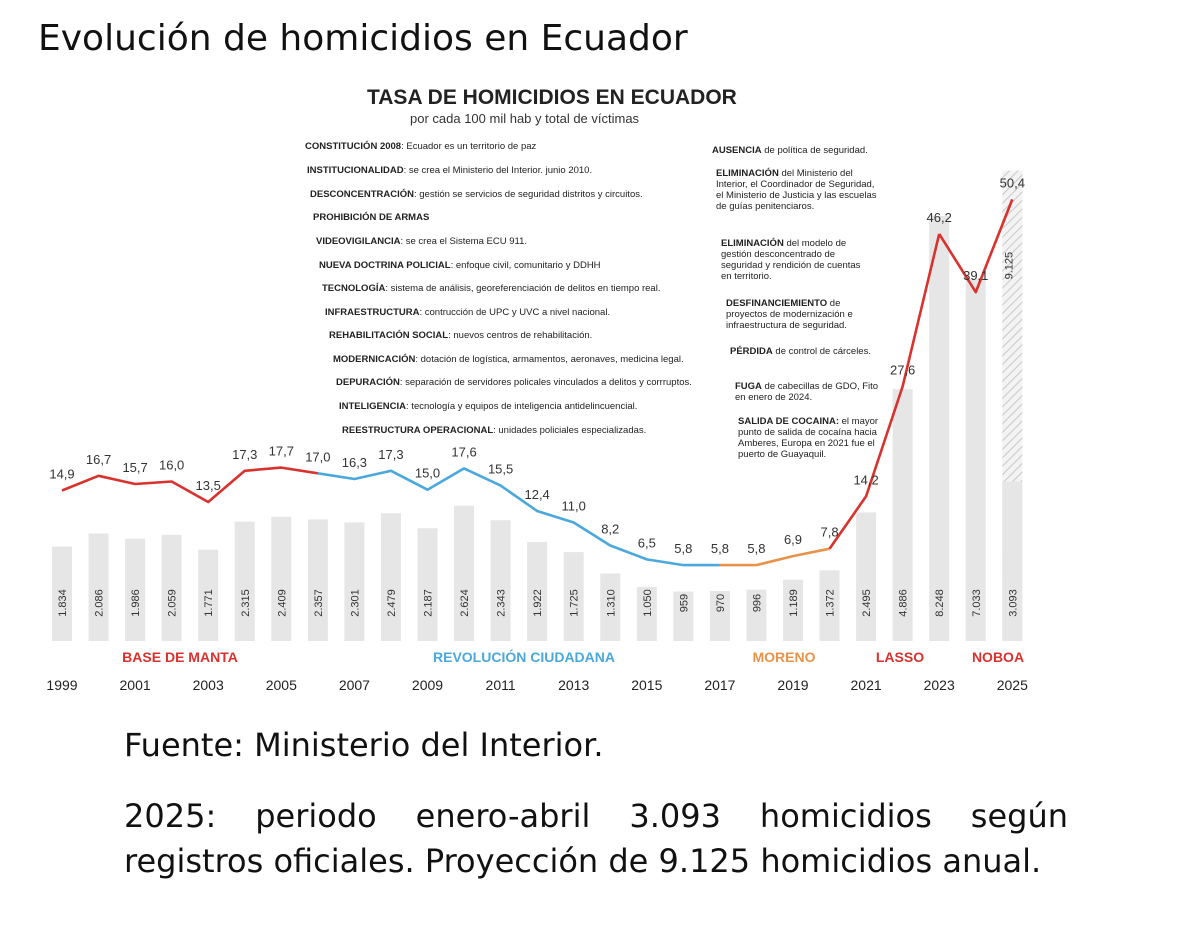  What do you see at coordinates (939, 685) in the screenshot?
I see `x-tick-label: 2023` at bounding box center [939, 685].